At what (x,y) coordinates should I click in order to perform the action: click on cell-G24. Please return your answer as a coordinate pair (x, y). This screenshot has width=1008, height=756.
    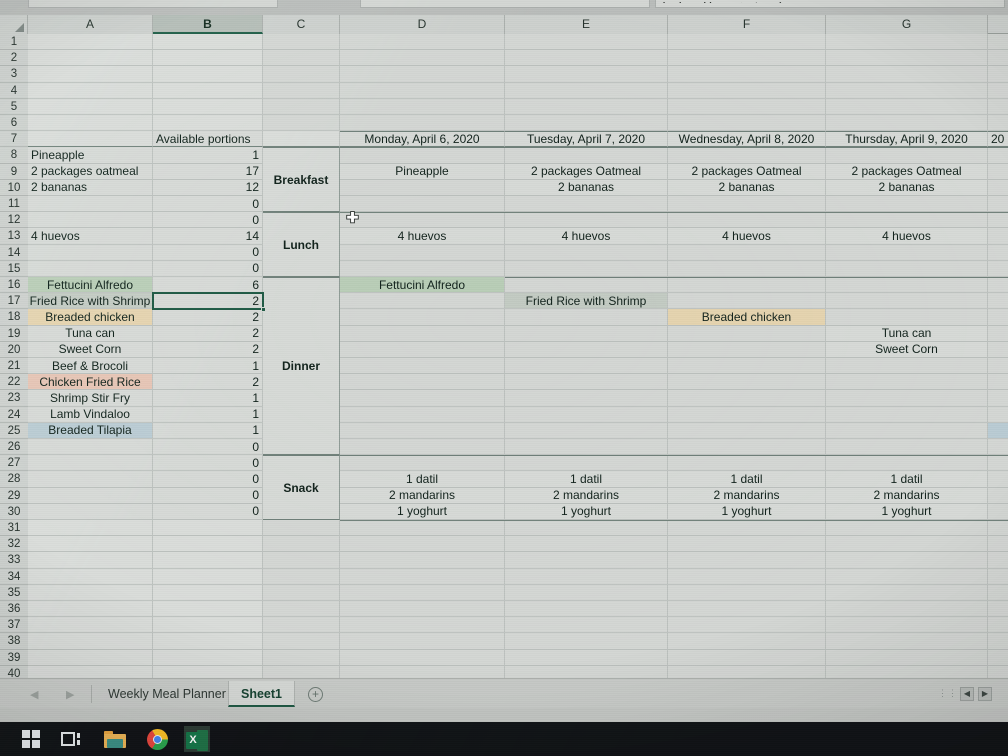
    Looking at the image, I should click on (907, 414).